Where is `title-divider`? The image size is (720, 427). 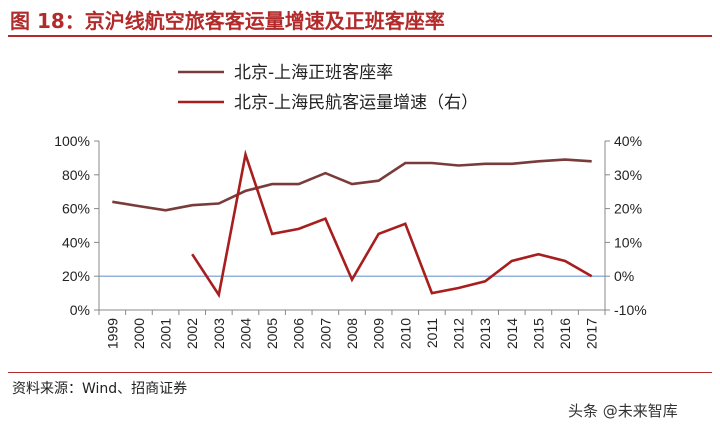
title-divider is located at coordinates (360, 36).